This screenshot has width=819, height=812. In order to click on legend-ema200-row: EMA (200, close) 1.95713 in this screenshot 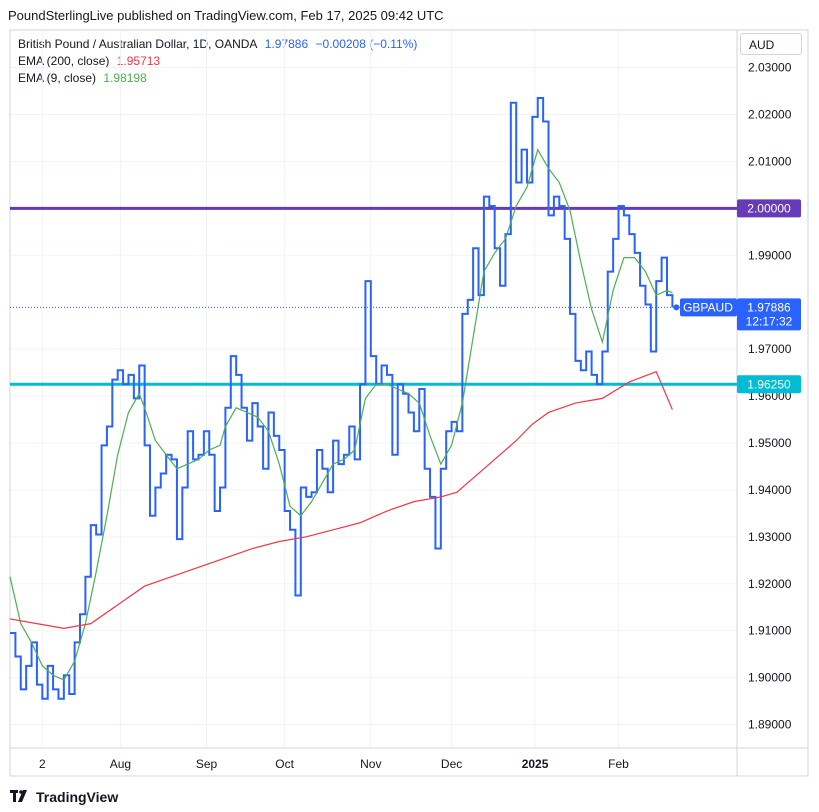, I will do `click(219, 61)`.